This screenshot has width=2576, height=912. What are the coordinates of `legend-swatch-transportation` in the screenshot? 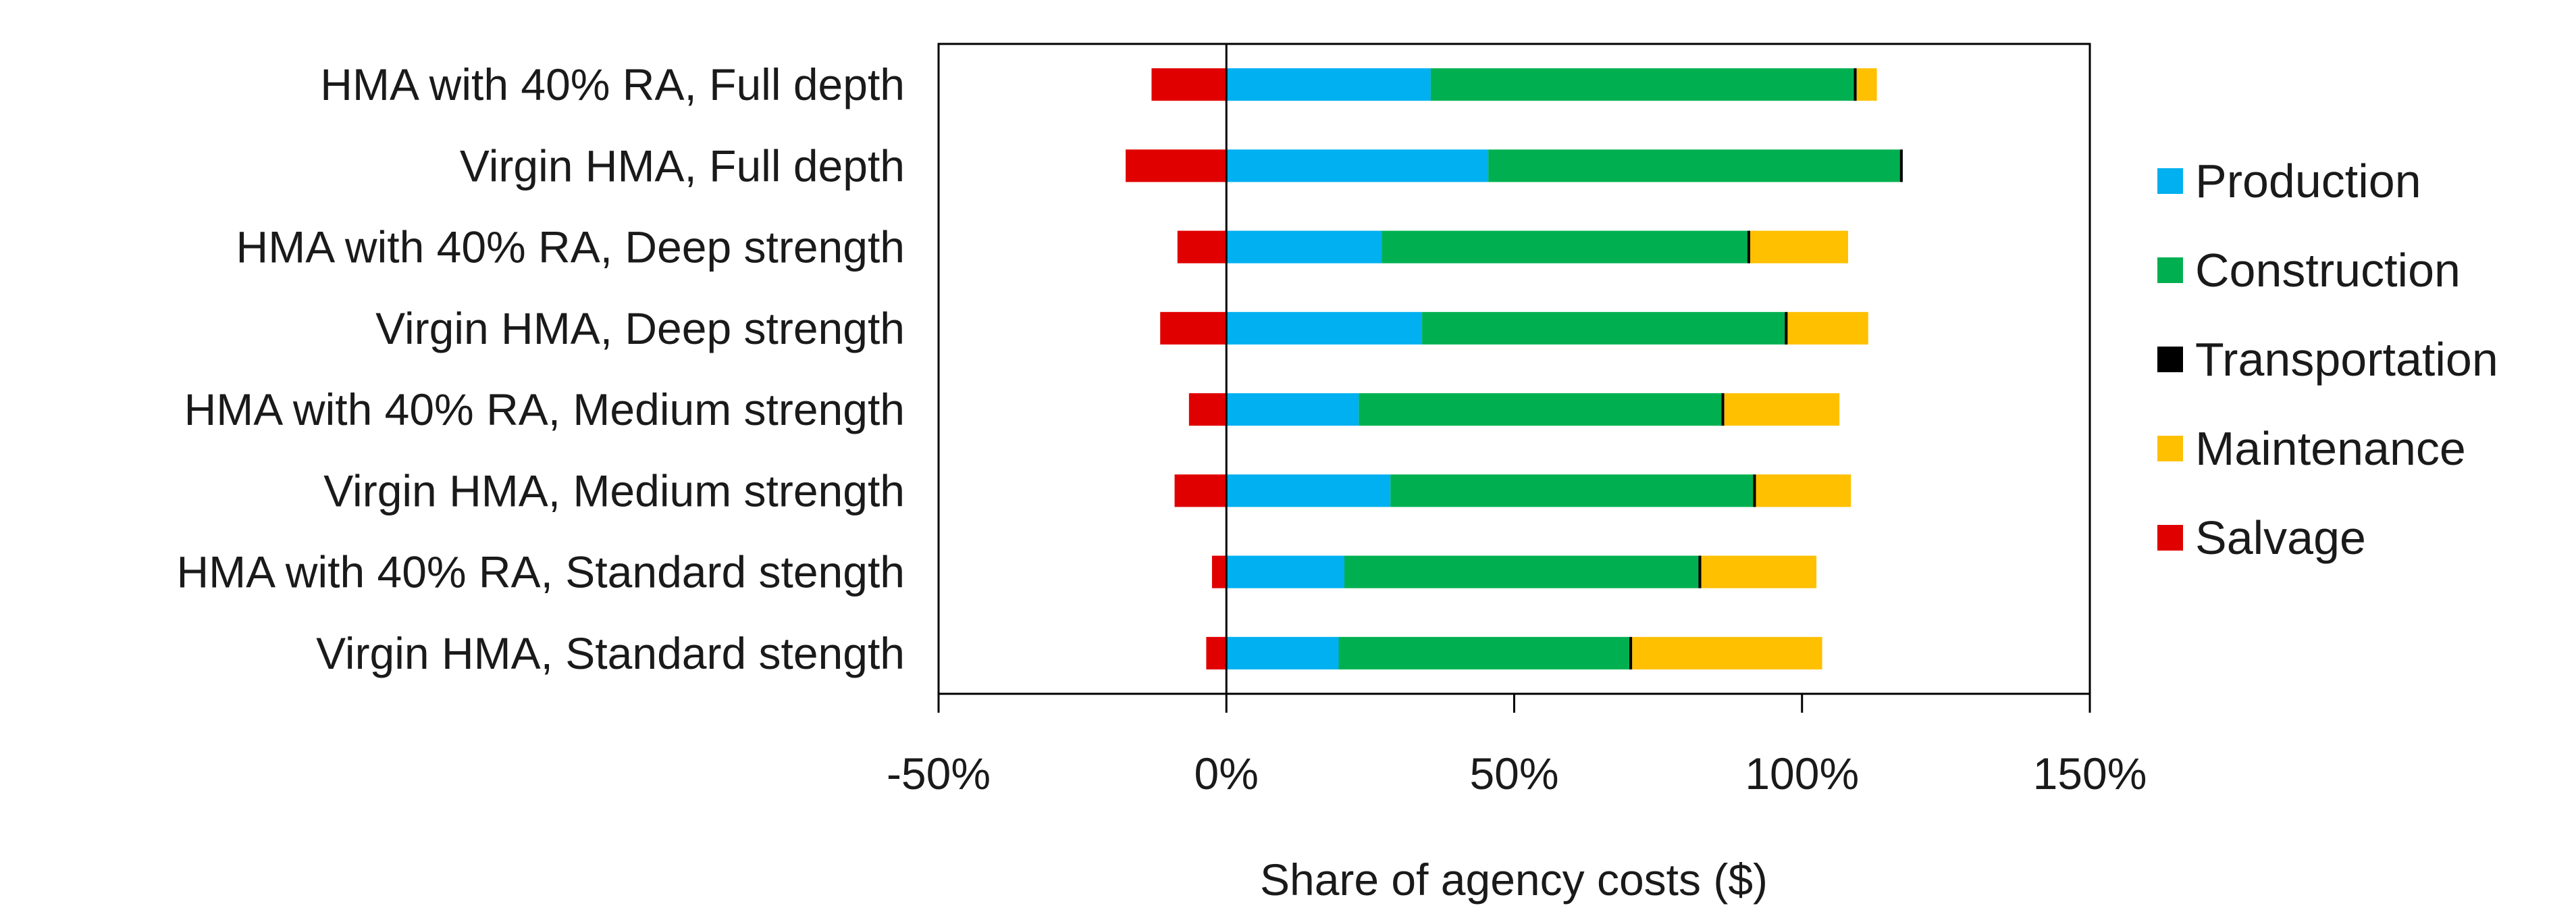 It's located at (2170, 359).